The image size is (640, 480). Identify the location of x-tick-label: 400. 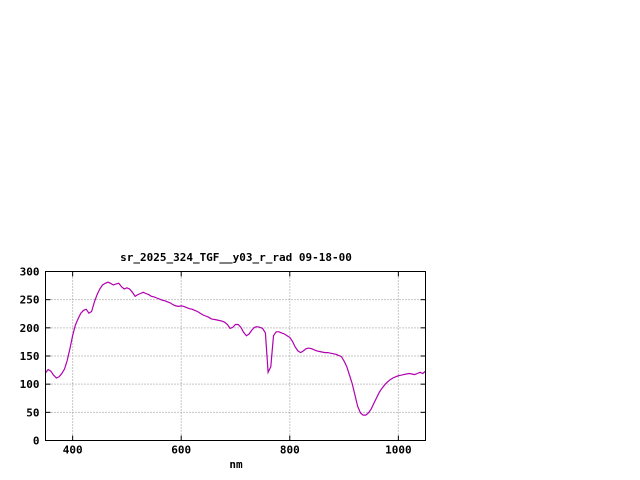
(73, 450).